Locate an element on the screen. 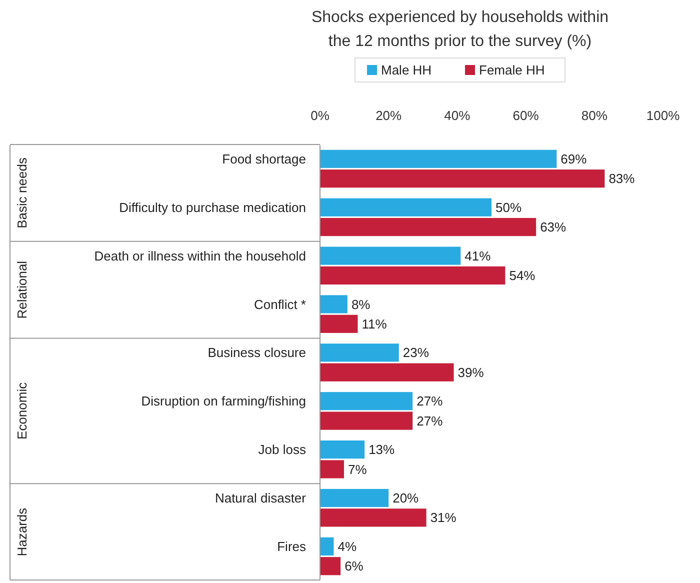 The width and height of the screenshot is (700, 583). chart-title: Shocks experienced by households within the 12 months prior to the survey (%) is located at coordinates (460, 29).